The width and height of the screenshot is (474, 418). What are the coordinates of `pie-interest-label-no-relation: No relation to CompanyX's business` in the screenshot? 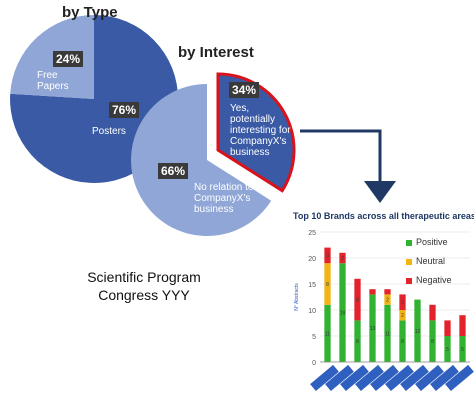 It's located at (224, 198).